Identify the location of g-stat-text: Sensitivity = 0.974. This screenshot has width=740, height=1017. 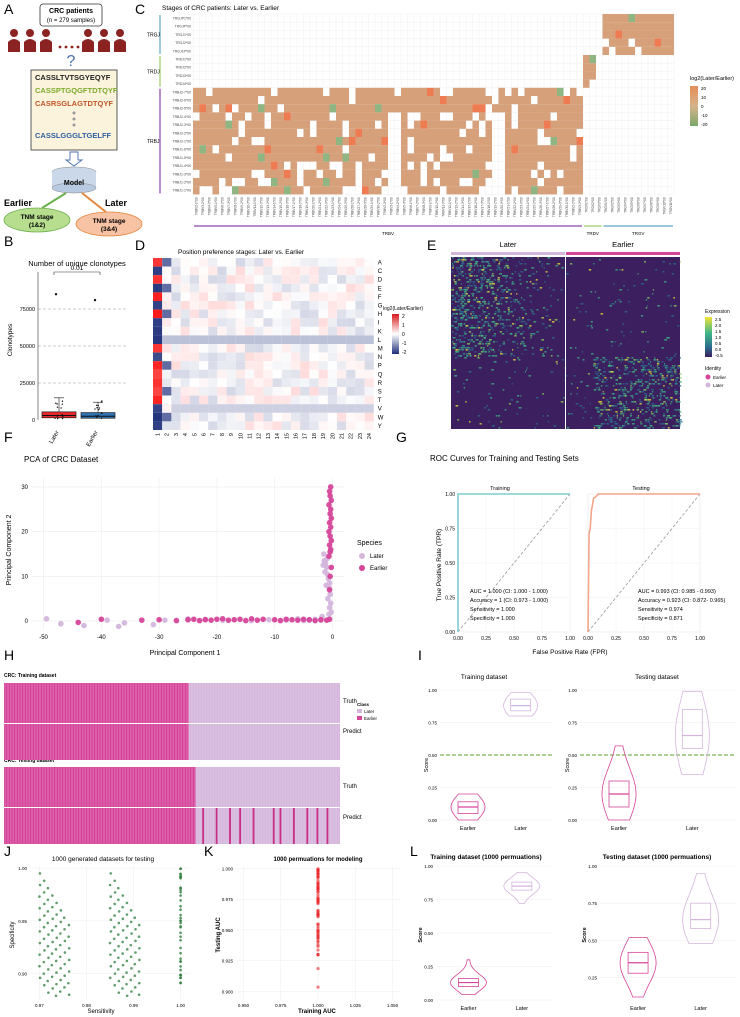
(660, 610).